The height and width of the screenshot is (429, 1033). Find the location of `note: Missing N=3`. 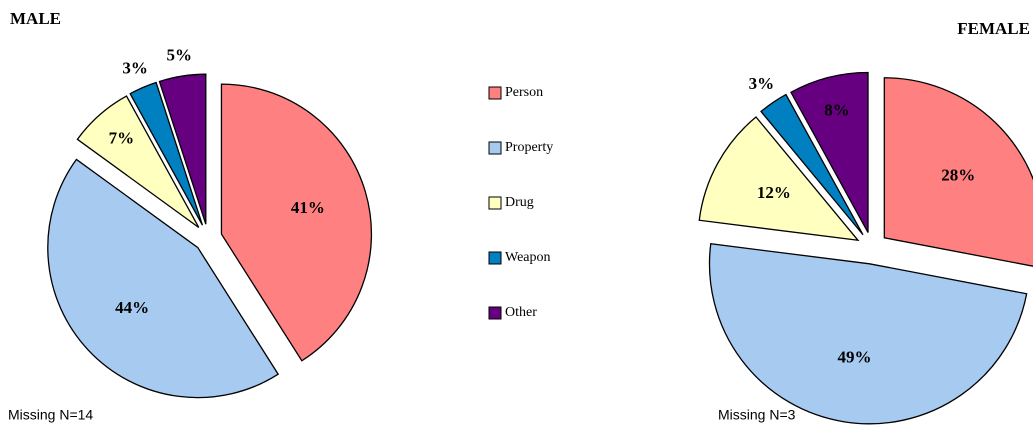

note: Missing N=3 is located at coordinates (757, 415).